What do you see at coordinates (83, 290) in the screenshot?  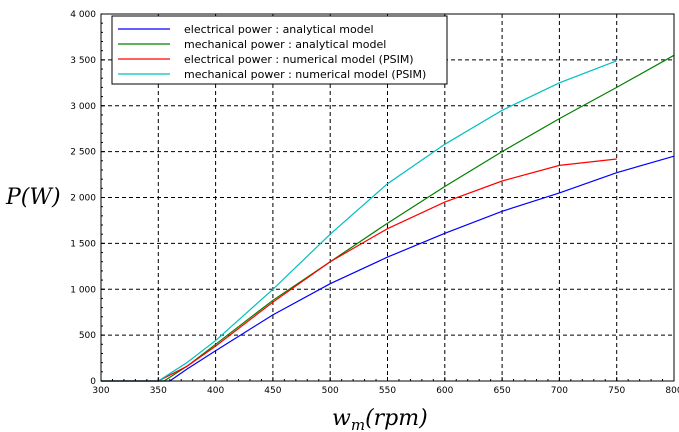 I see `y-tick-label: 1 000` at bounding box center [83, 290].